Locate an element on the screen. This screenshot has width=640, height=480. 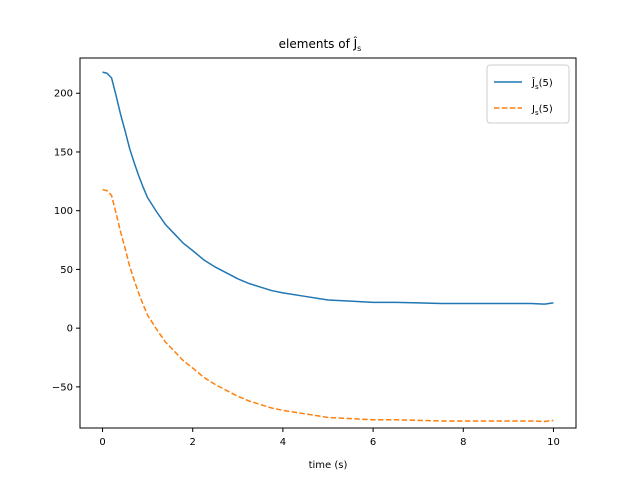
x-tick-label: 8 is located at coordinates (463, 442).